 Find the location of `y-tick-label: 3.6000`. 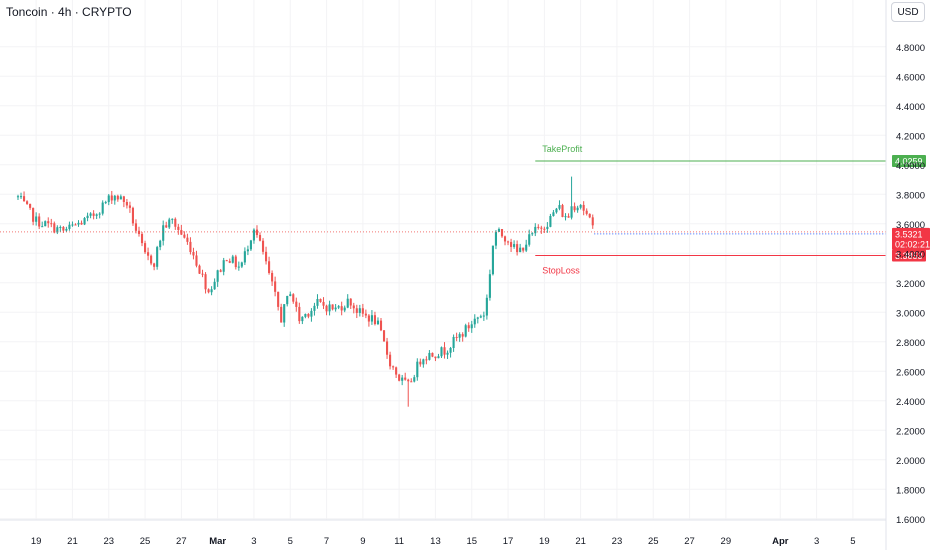

y-tick-label: 3.6000 is located at coordinates (910, 225).